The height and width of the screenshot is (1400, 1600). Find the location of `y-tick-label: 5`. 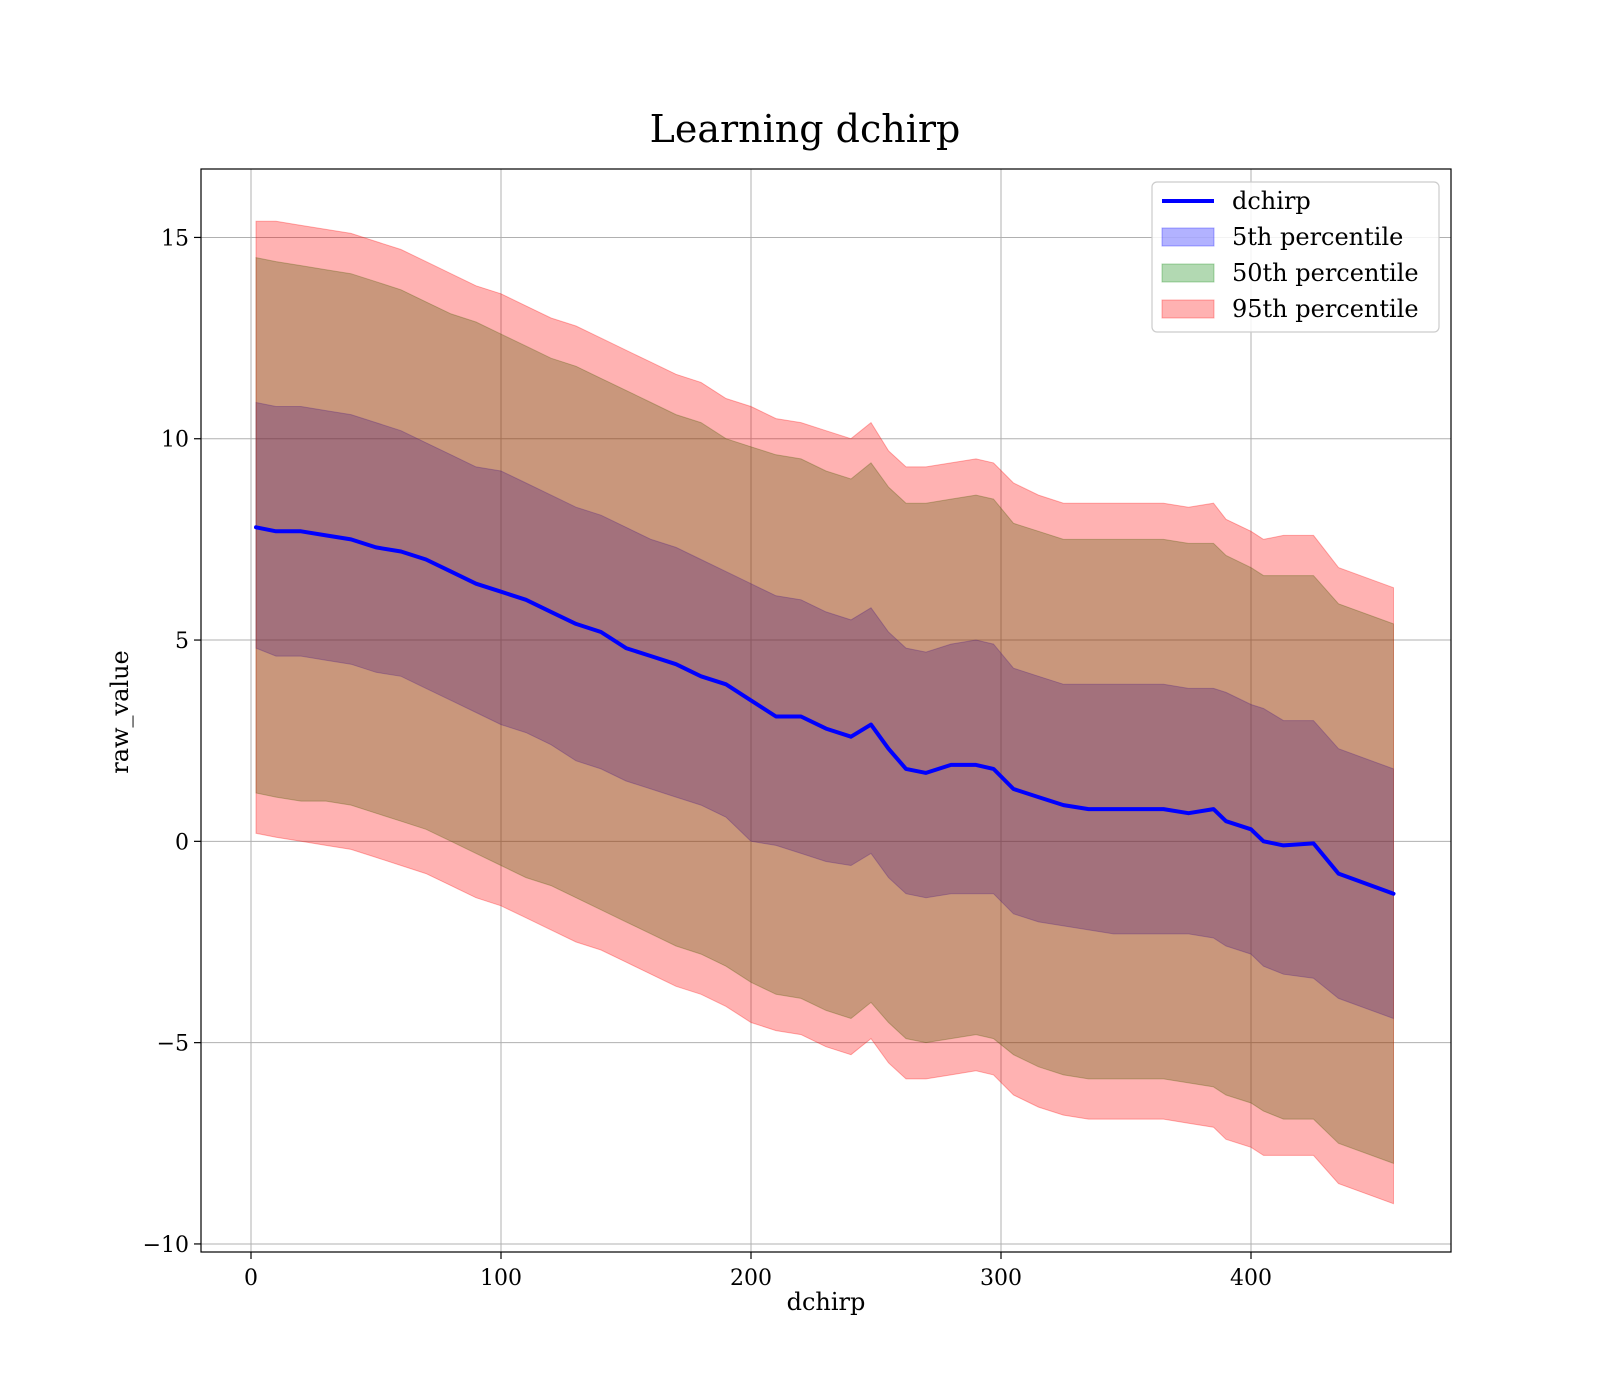

y-tick-label: 5 is located at coordinates (182, 641).